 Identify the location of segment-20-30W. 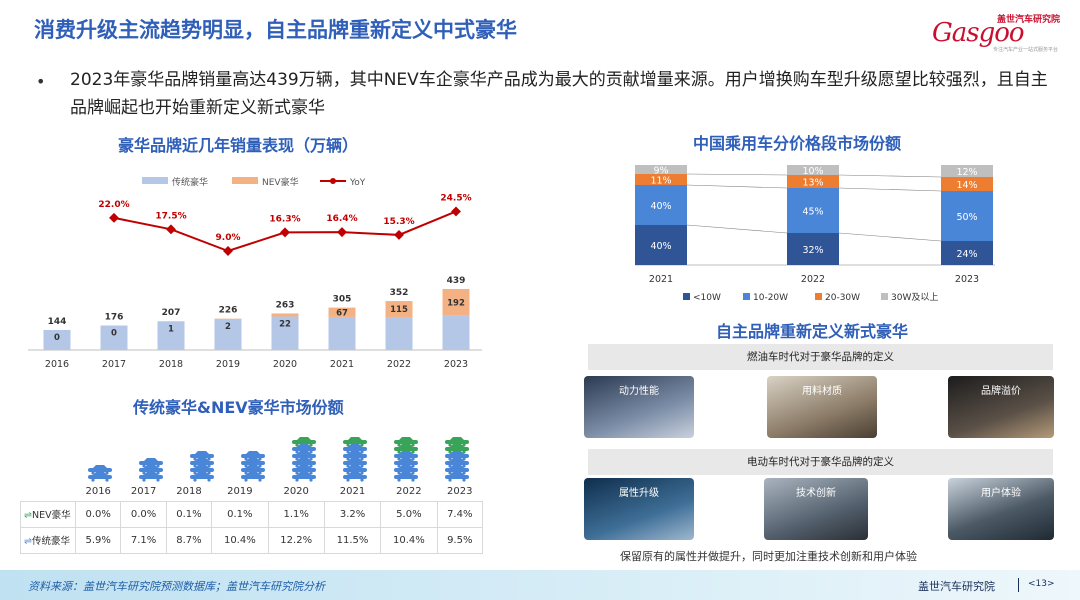
(967, 184).